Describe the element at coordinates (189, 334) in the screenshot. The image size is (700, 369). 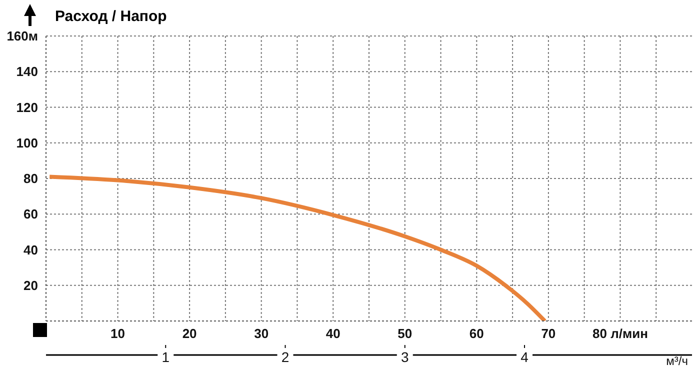
I see `x-tick-label: 20` at that location.